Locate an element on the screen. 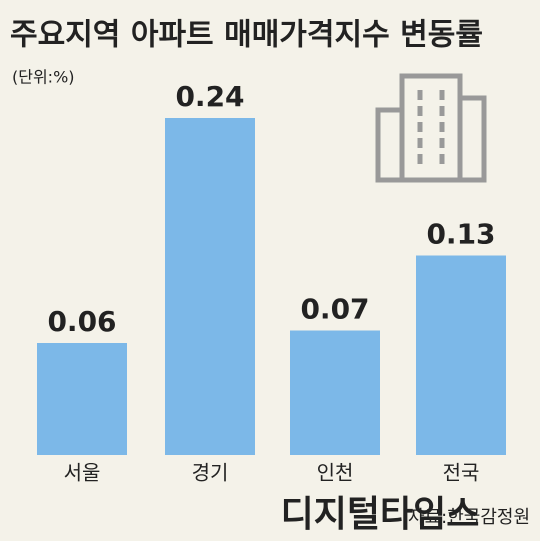 This screenshot has height=541, width=540. value-label: 0.07 is located at coordinates (334, 309).